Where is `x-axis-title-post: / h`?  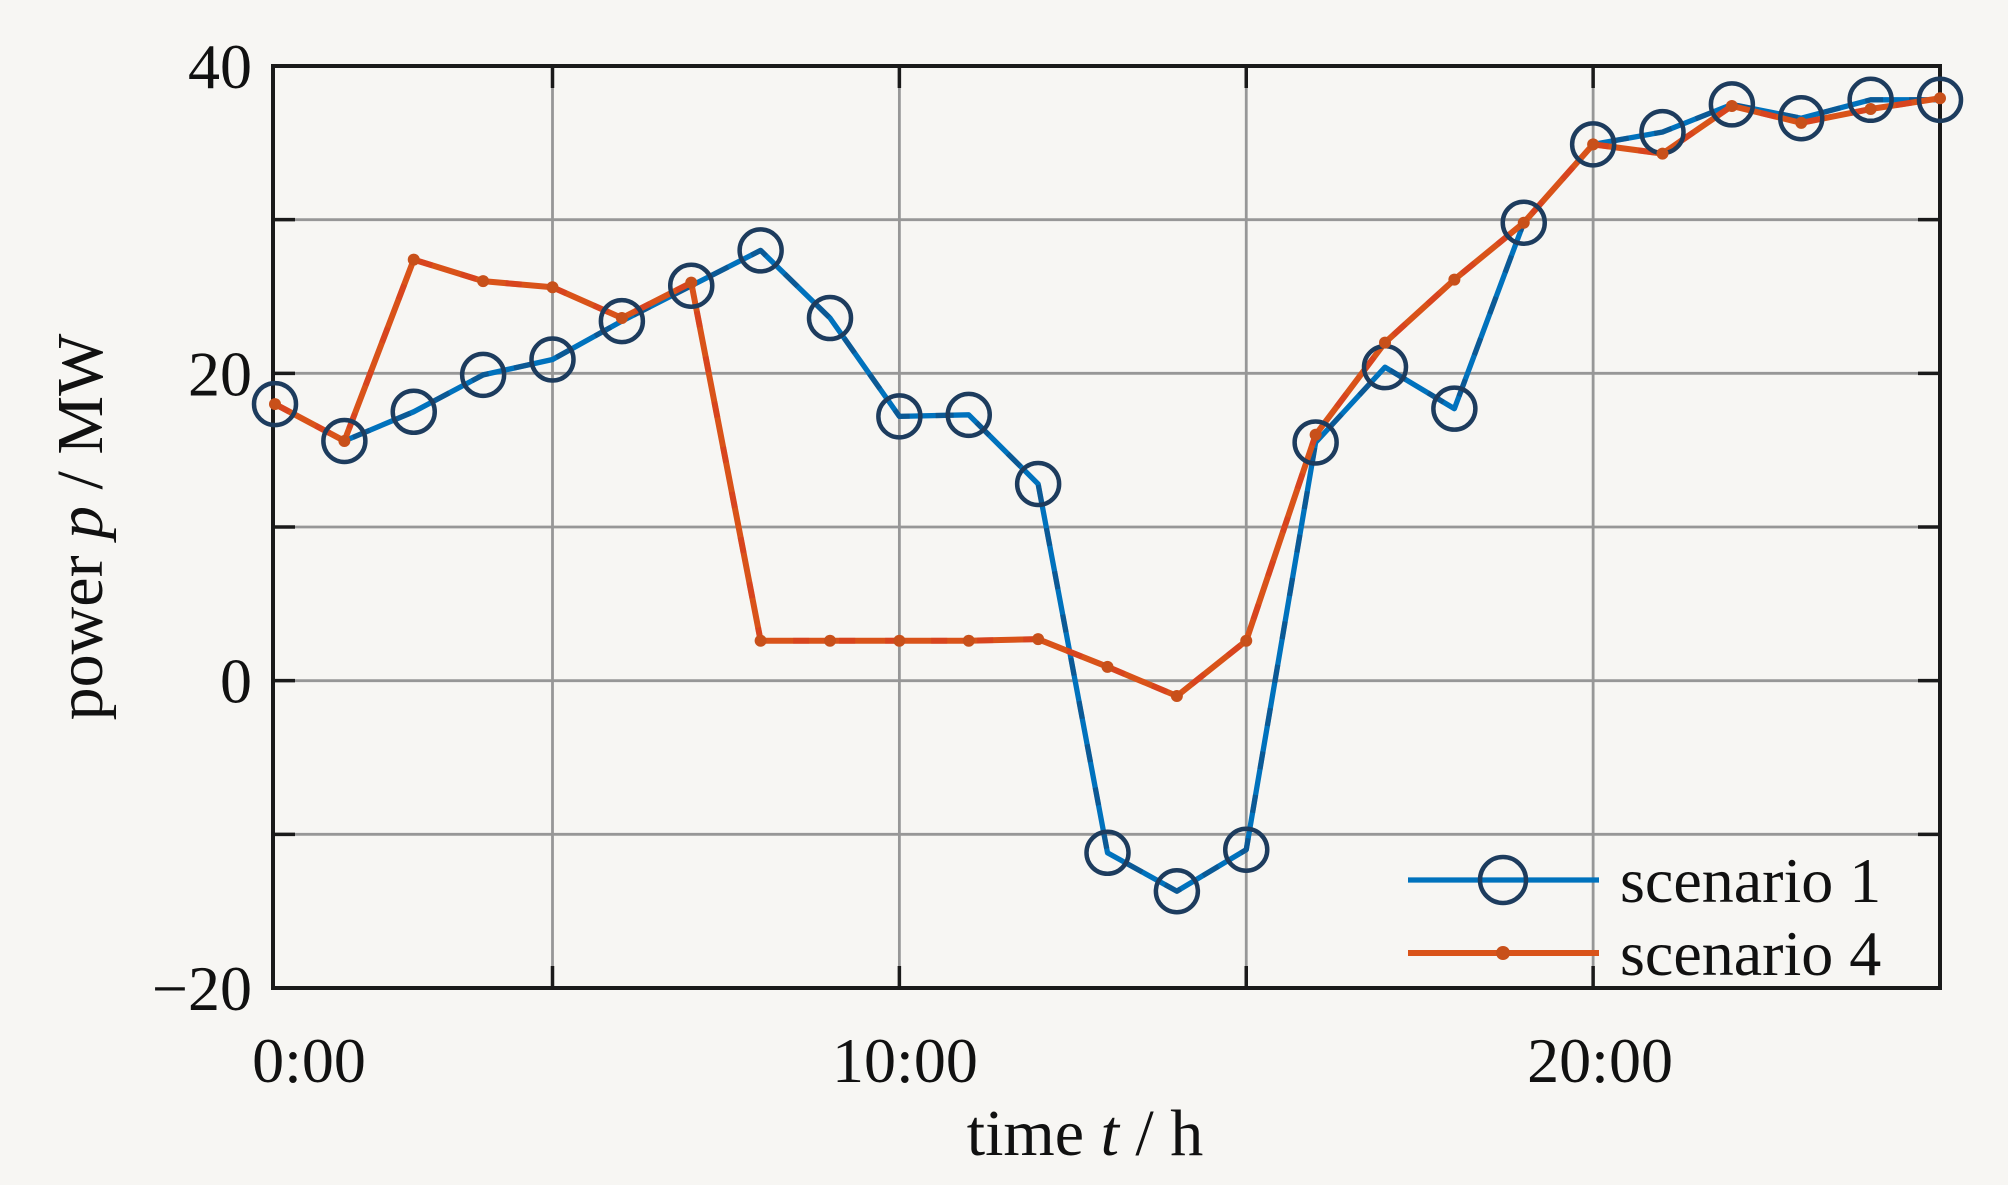
x-axis-title-post: / h is located at coordinates (1161, 1133).